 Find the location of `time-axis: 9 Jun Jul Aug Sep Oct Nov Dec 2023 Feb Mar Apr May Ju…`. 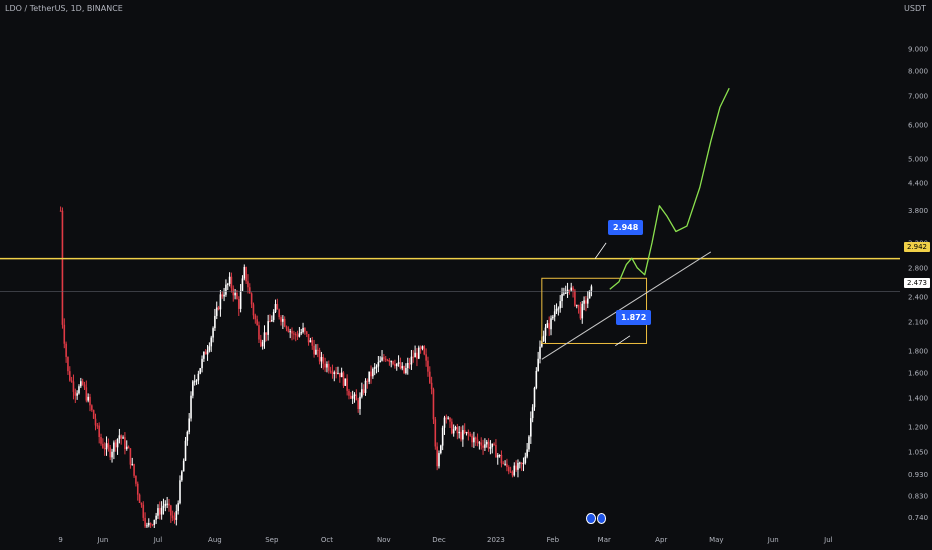

time-axis: 9 Jun Jul Aug Sep Oct Nov Dec 2023 Feb Mar Apr May Ju… is located at coordinates (445, 540).